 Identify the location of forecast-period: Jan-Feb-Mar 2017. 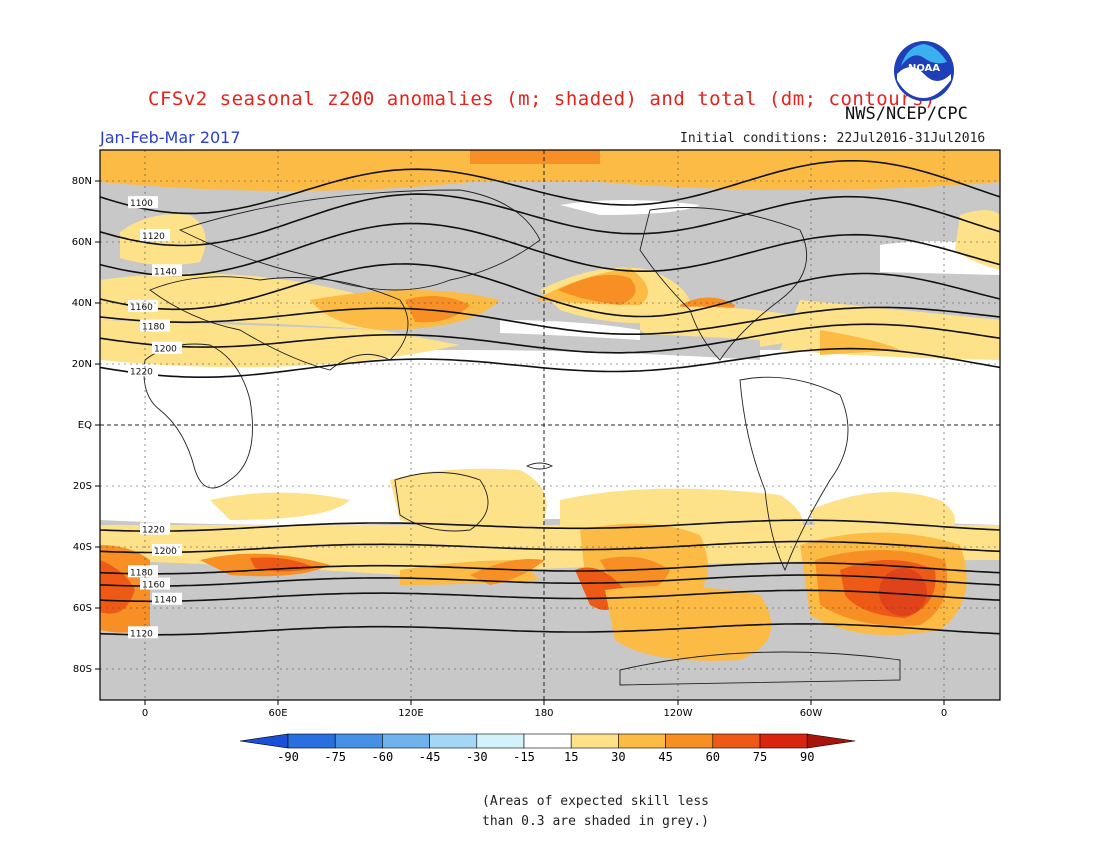
(170, 137).